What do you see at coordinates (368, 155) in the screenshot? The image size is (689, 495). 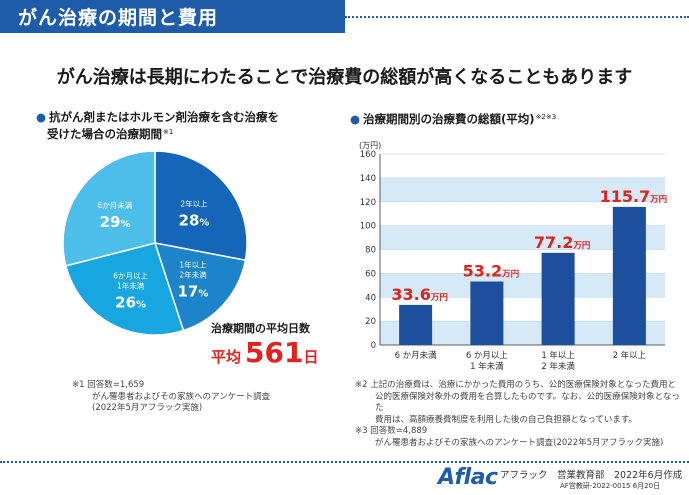 I see `y-tick-label: 160` at bounding box center [368, 155].